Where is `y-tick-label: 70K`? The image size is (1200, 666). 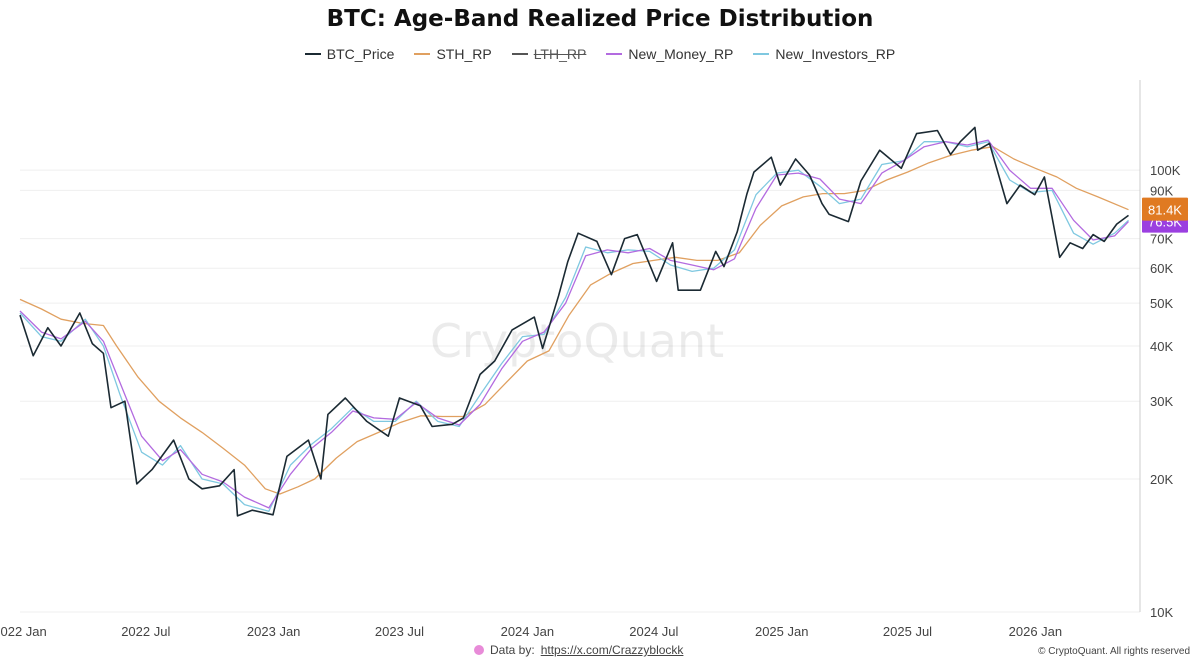
y-tick-label: 70K is located at coordinates (1161, 239).